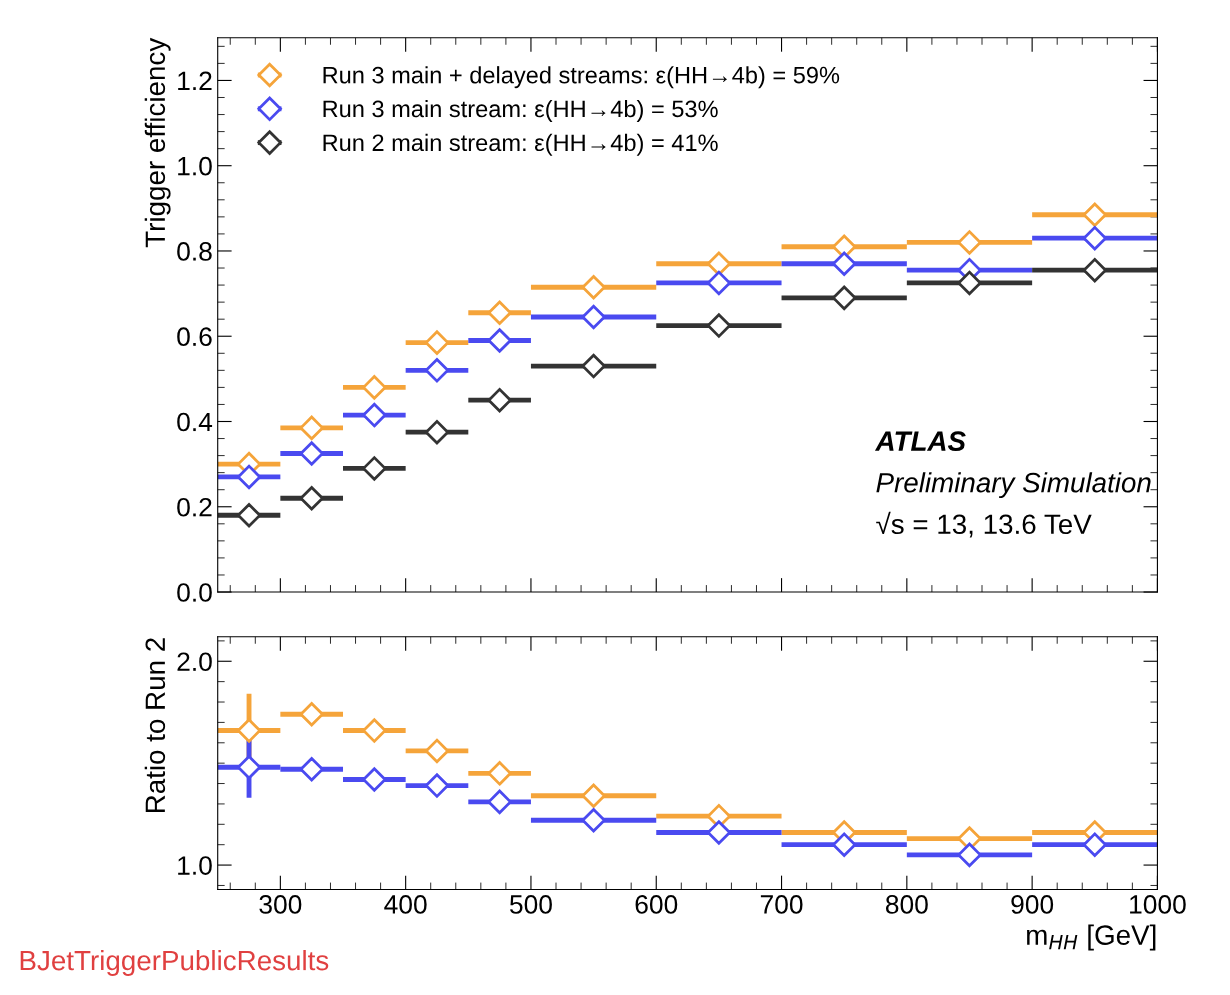  Describe the element at coordinates (195, 422) in the screenshot. I see `y-tick-label: 0.4` at that location.